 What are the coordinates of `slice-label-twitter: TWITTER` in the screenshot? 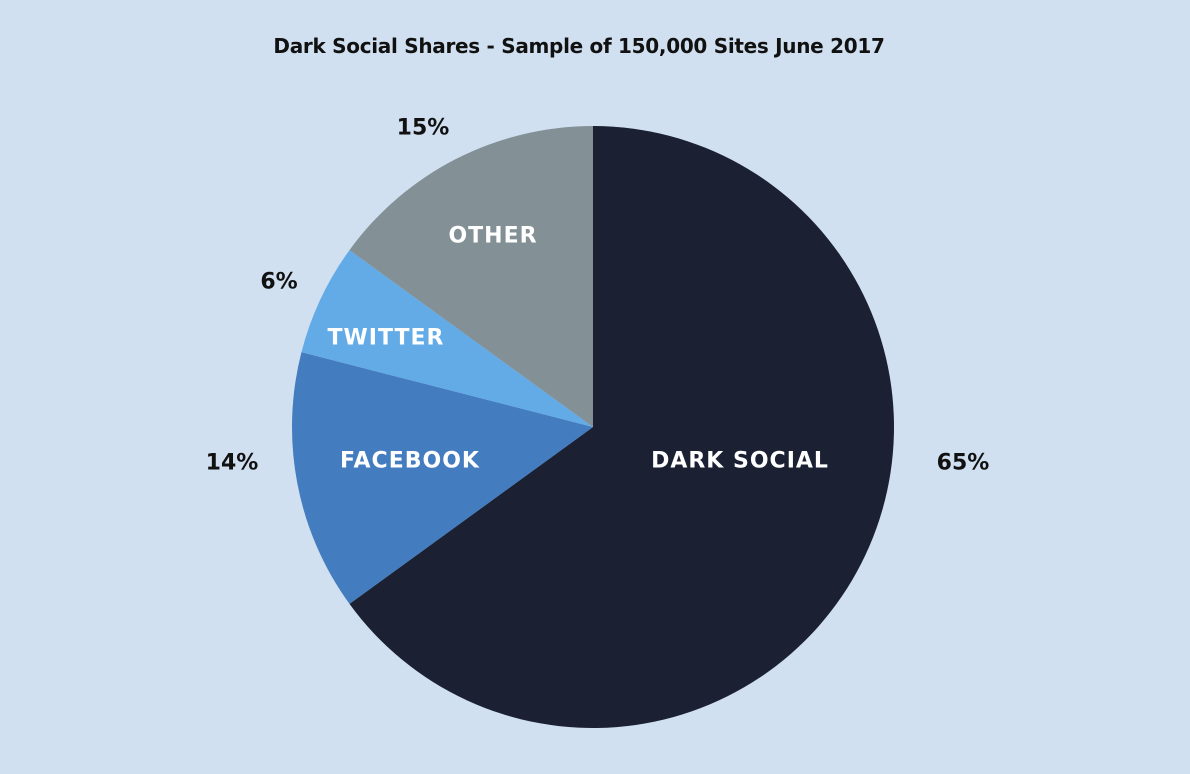 It's located at (386, 338).